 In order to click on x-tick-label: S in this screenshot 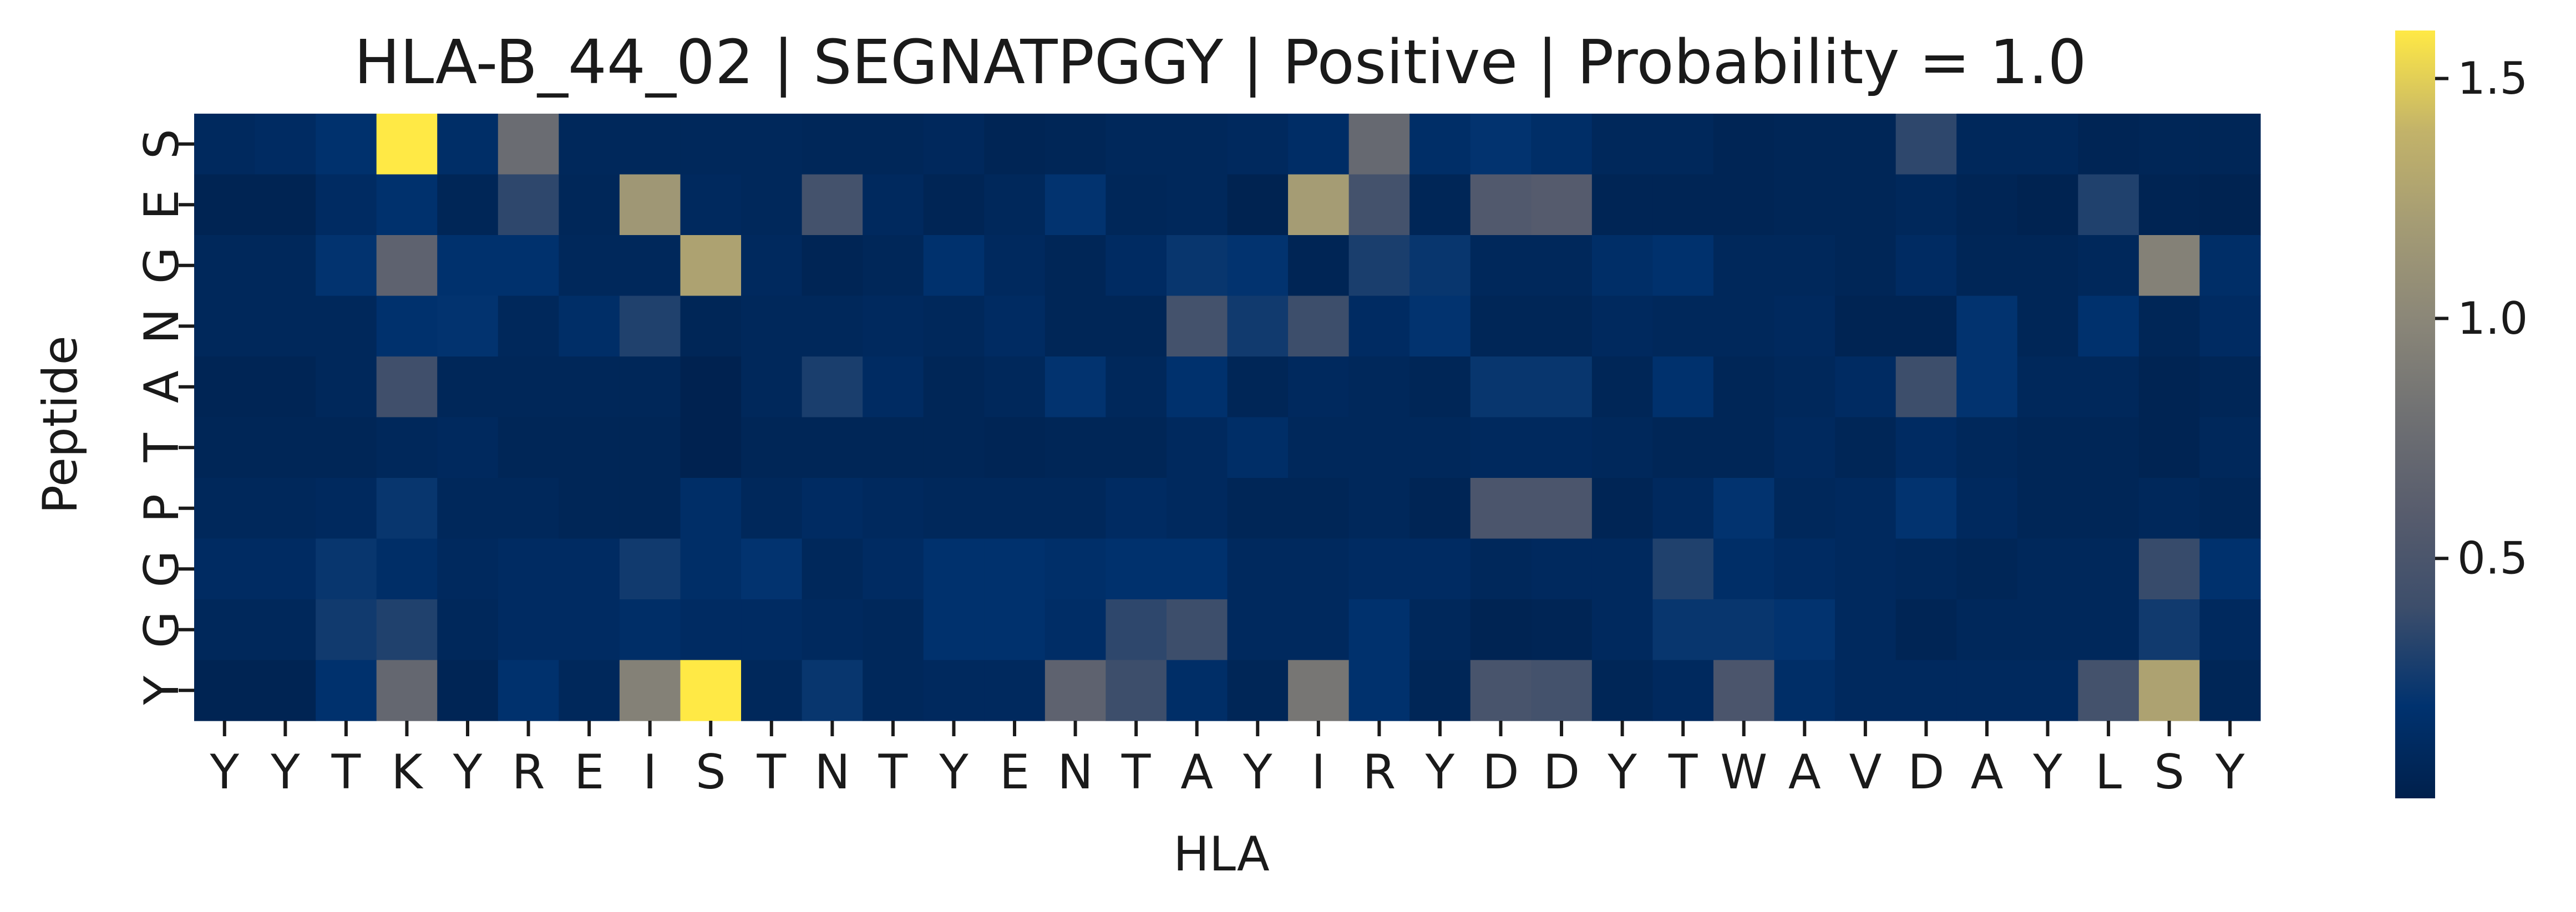, I will do `click(2169, 772)`.